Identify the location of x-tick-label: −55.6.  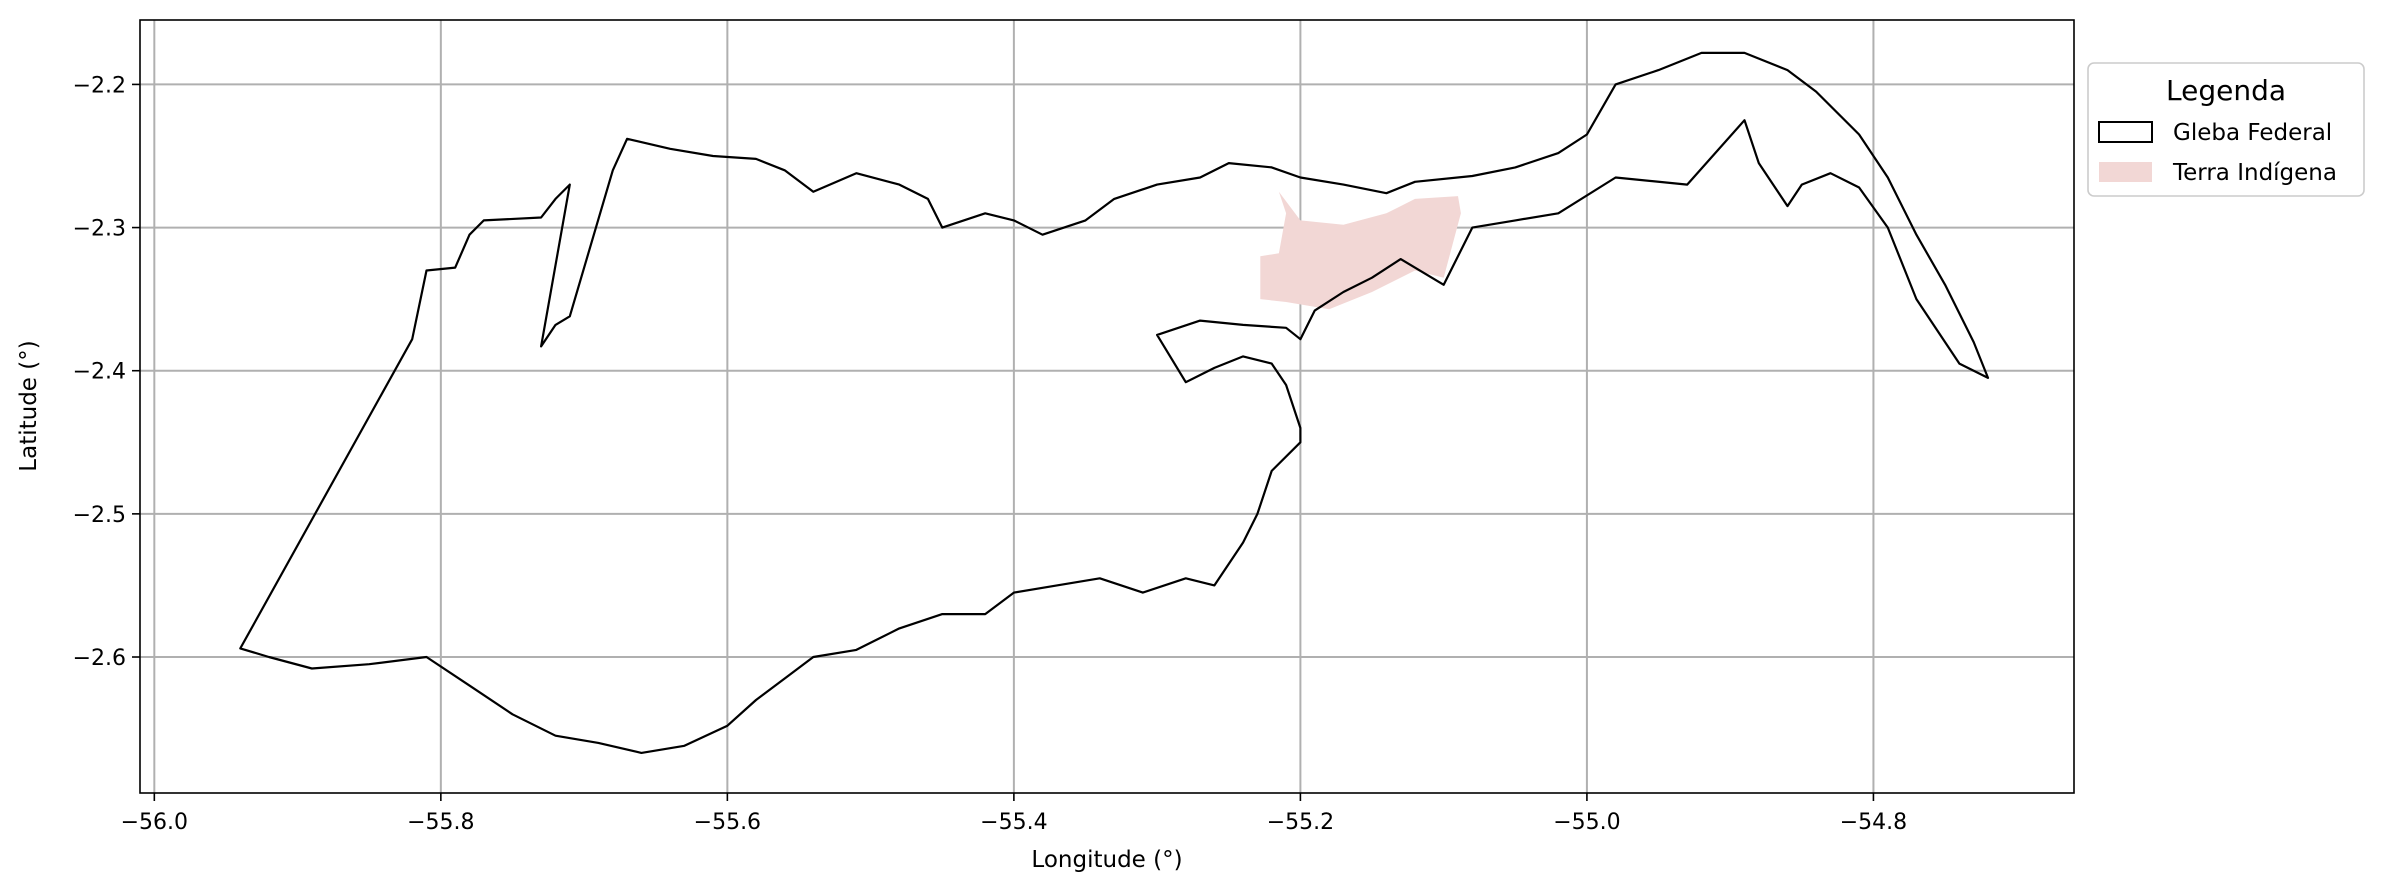
(727, 822).